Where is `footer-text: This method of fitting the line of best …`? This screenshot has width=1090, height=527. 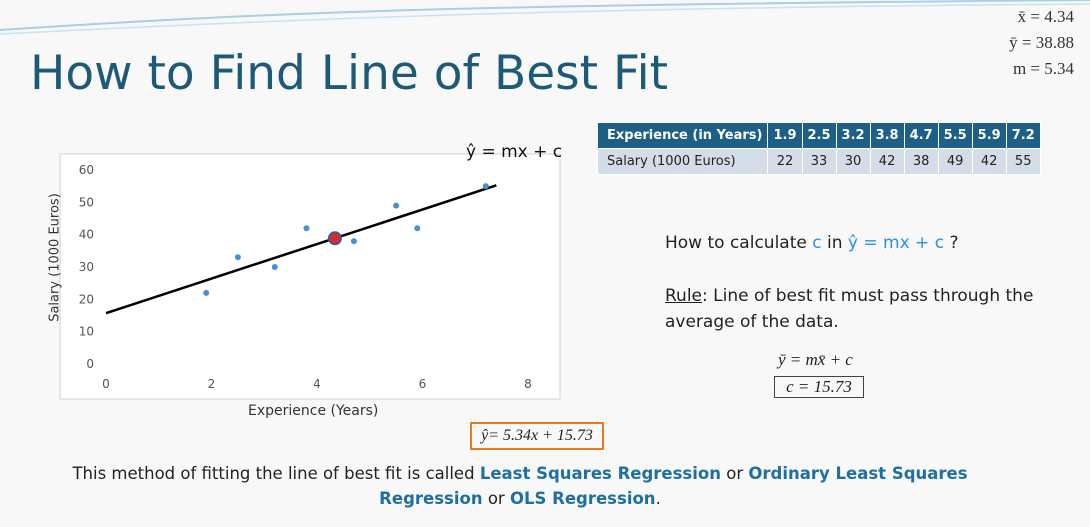 footer-text: This method of fitting the line of best … is located at coordinates (520, 486).